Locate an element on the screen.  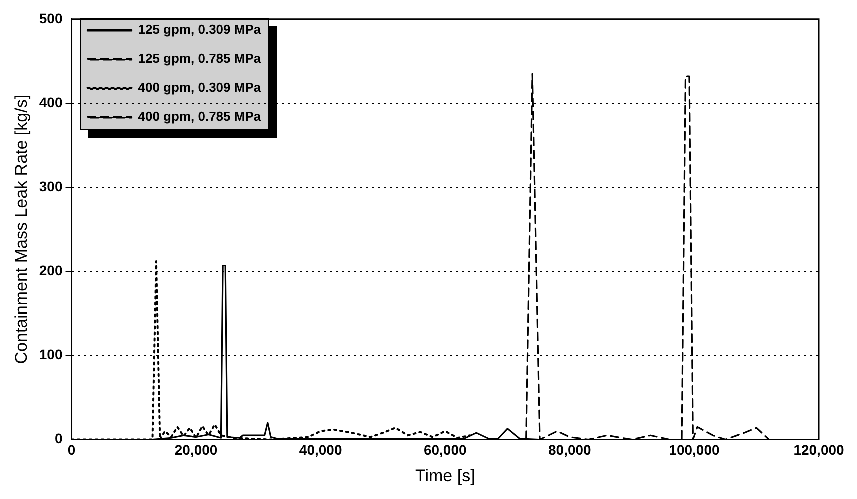
x-tick-label: 20,000 is located at coordinates (196, 450).